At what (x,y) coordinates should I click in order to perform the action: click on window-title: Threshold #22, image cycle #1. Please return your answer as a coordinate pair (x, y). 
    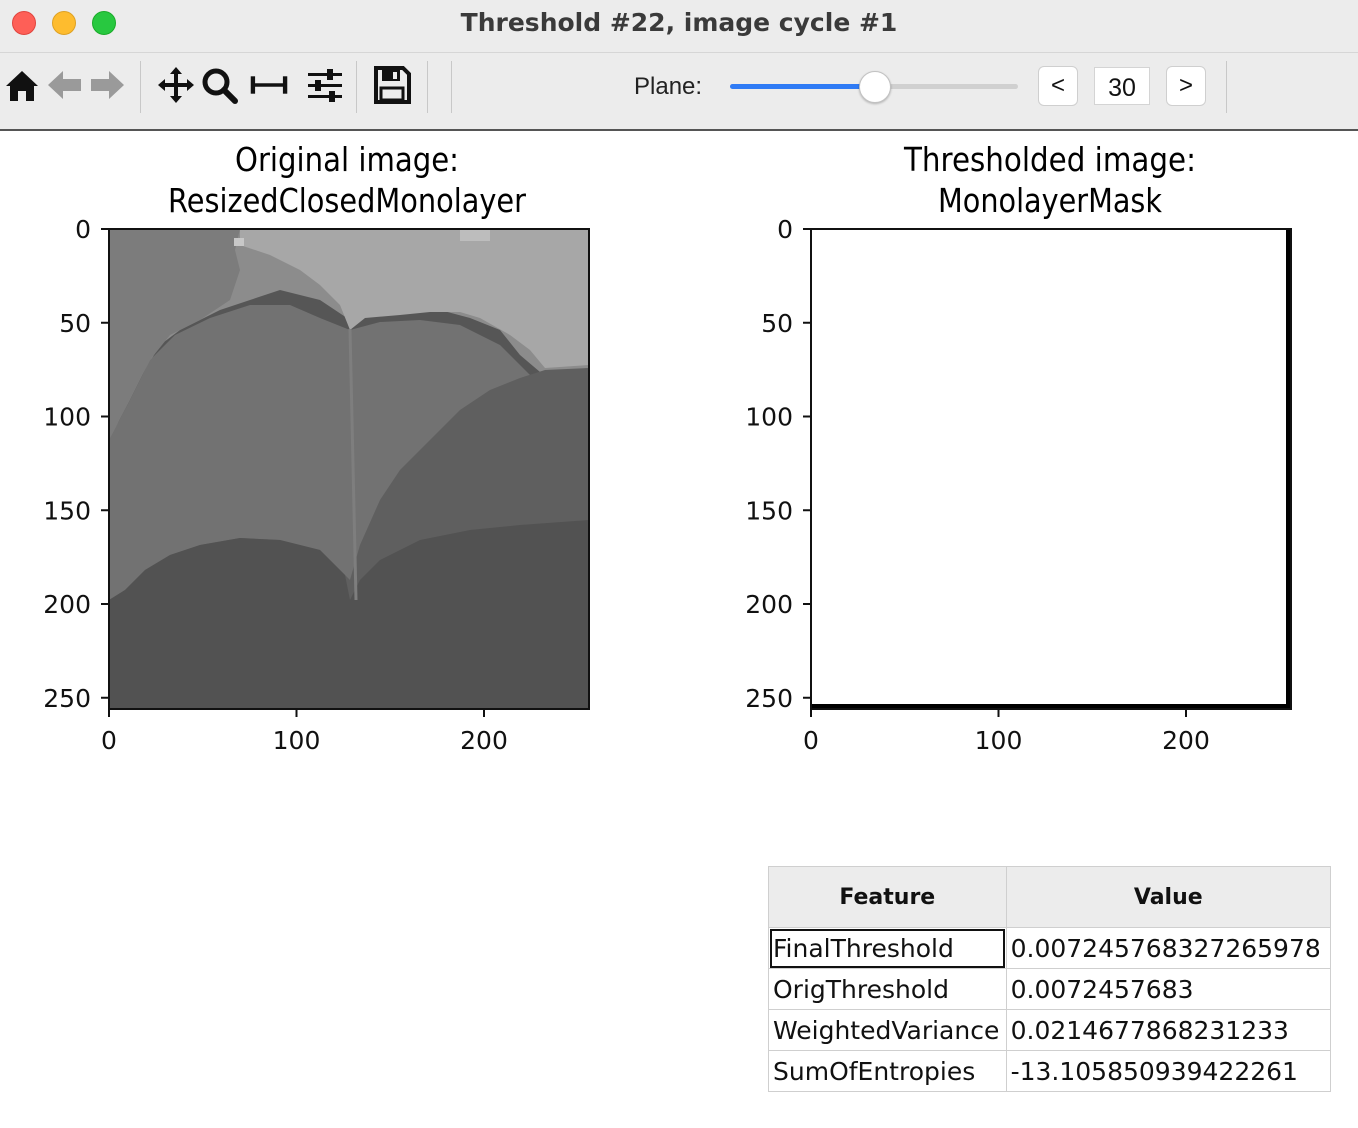
    Looking at the image, I should click on (679, 22).